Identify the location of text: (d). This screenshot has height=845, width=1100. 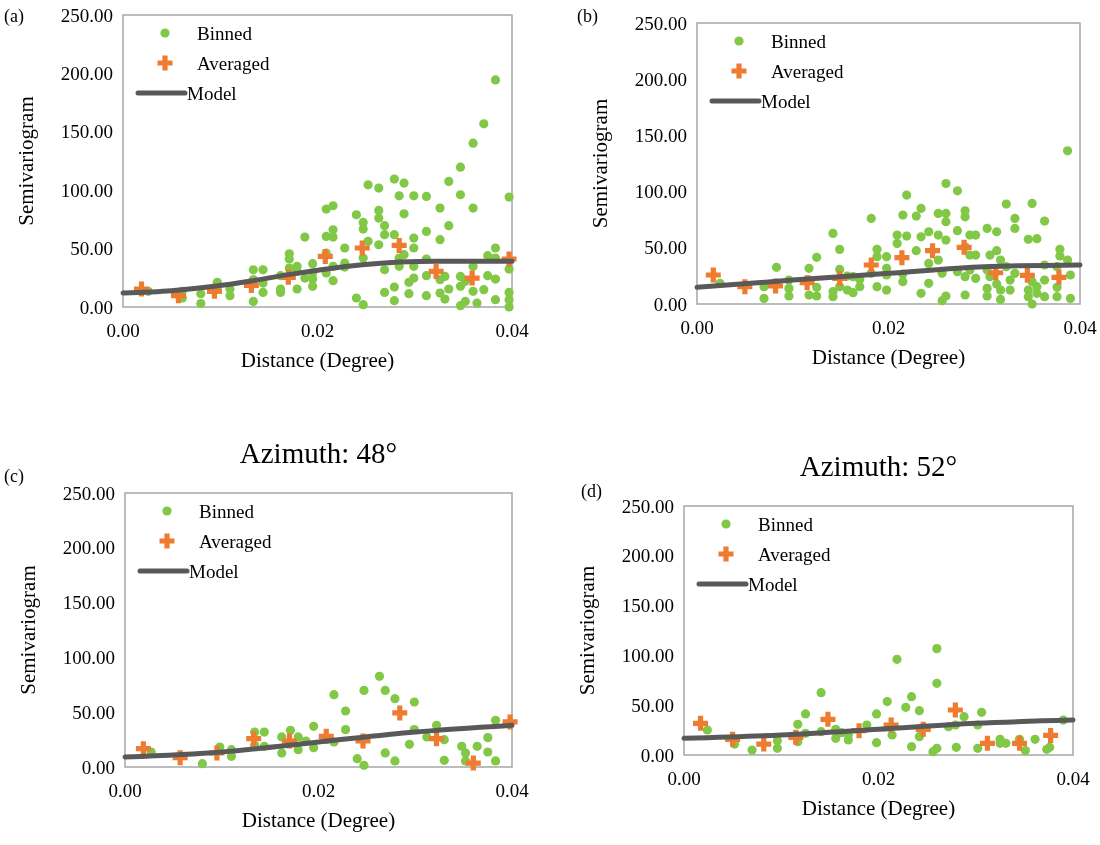
(591, 491).